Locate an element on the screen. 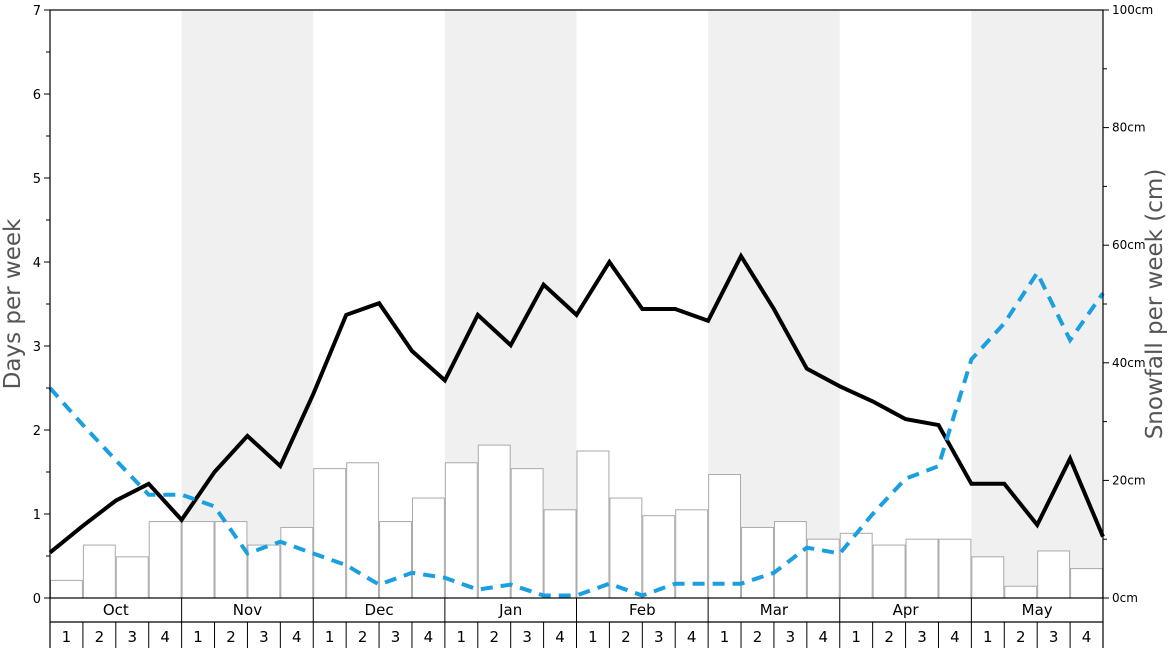 This screenshot has height=648, width=1168. left-tick-label: 5 is located at coordinates (37, 179).